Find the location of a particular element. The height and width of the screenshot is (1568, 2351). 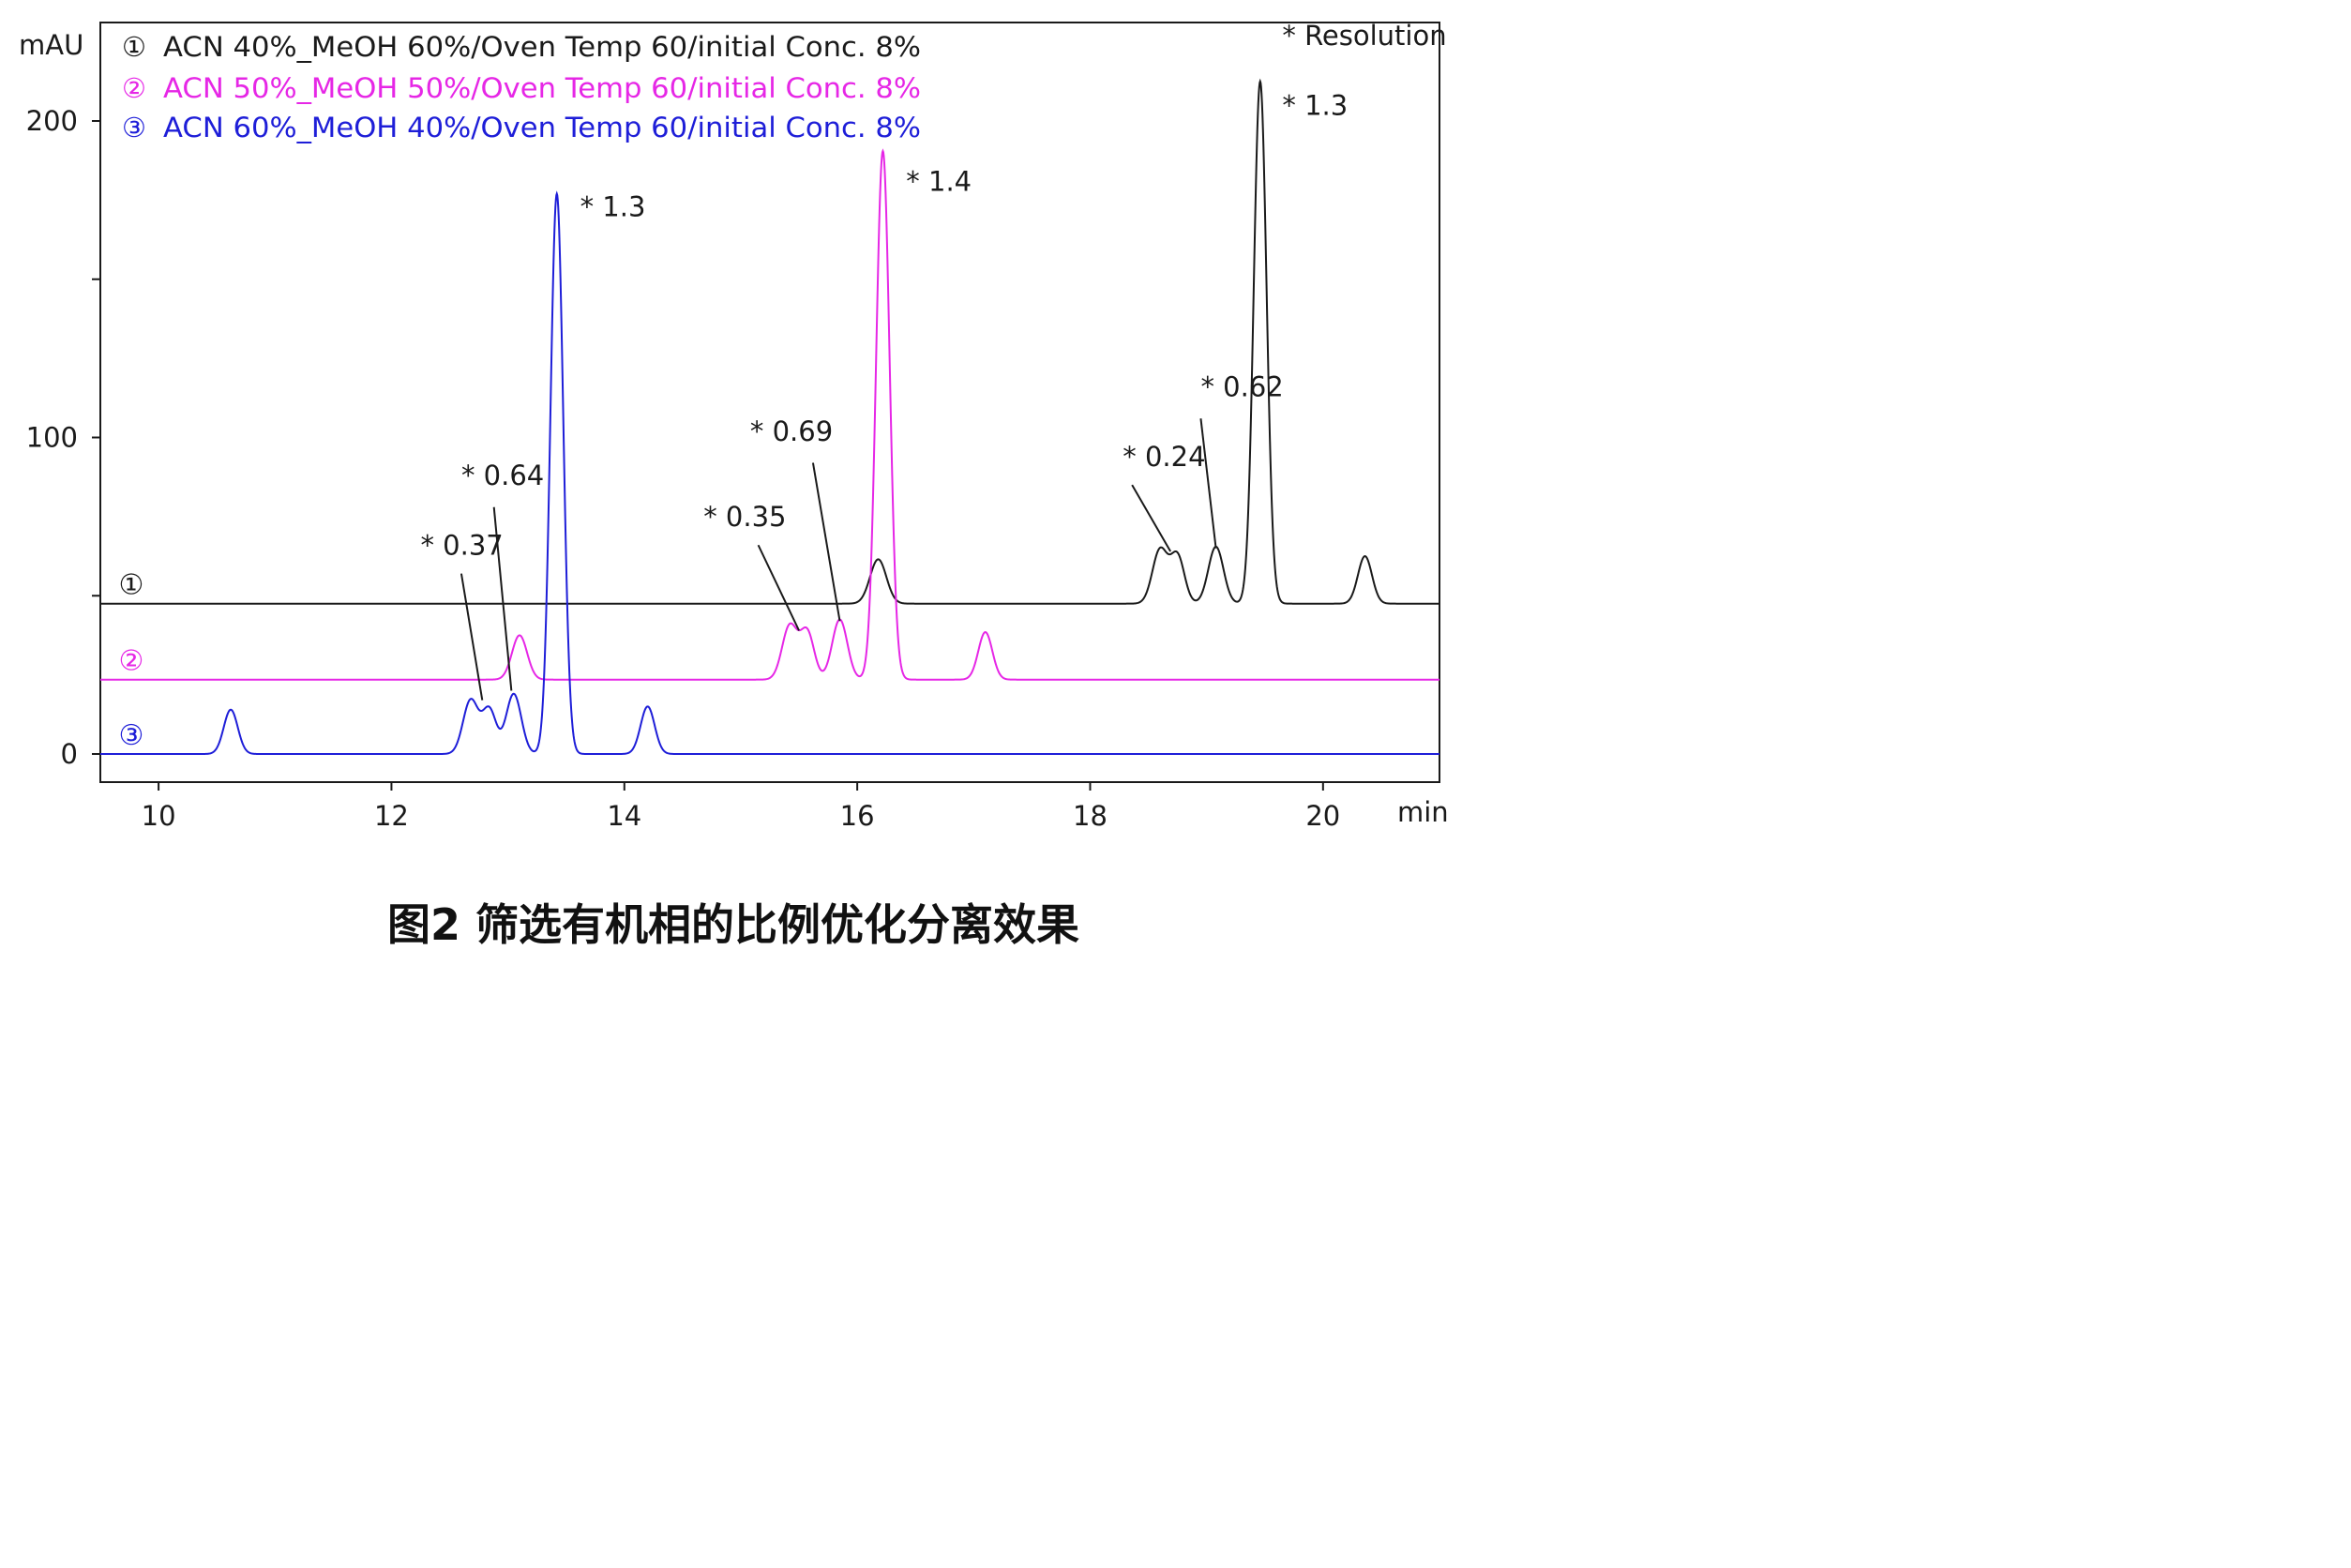

y-unit-label: mAU is located at coordinates (51, 45).